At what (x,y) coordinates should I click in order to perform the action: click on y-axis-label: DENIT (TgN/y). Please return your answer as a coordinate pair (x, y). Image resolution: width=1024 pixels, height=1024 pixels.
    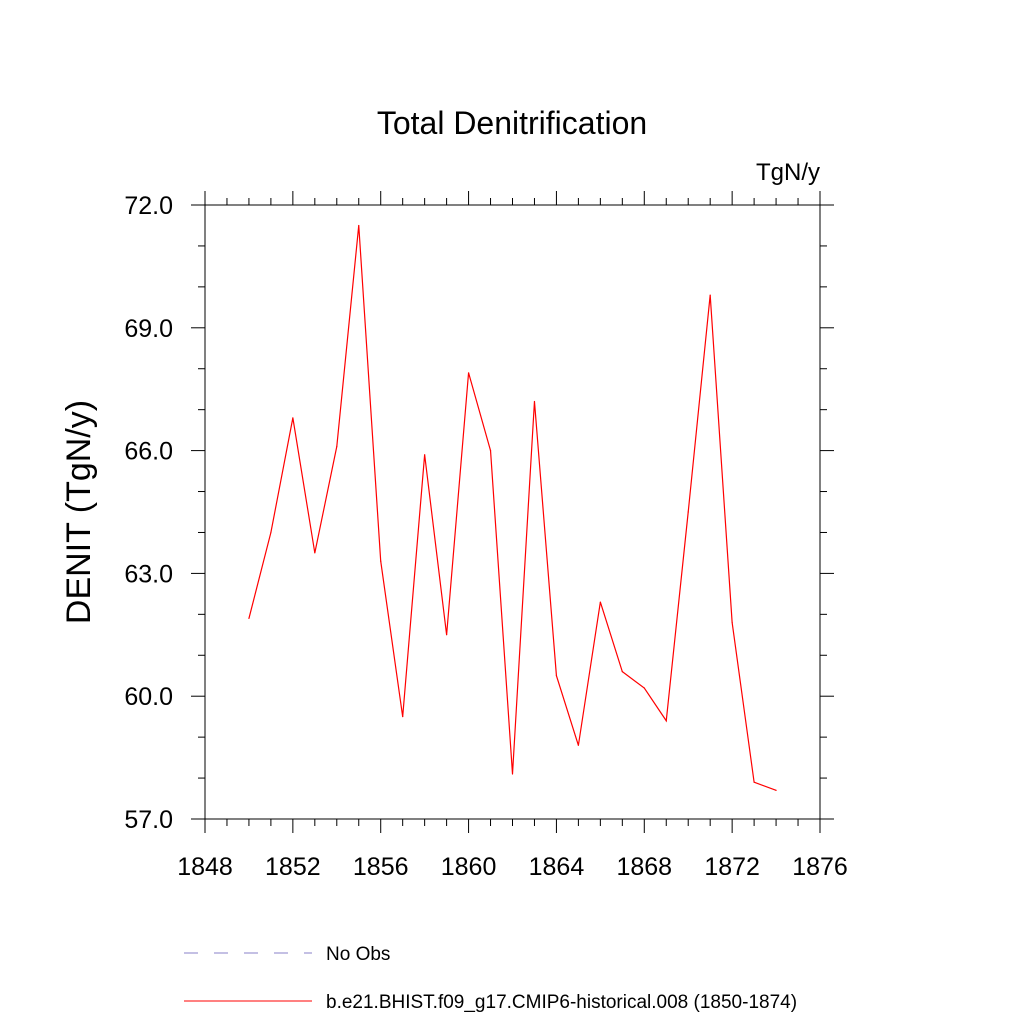
    Looking at the image, I should click on (79, 512).